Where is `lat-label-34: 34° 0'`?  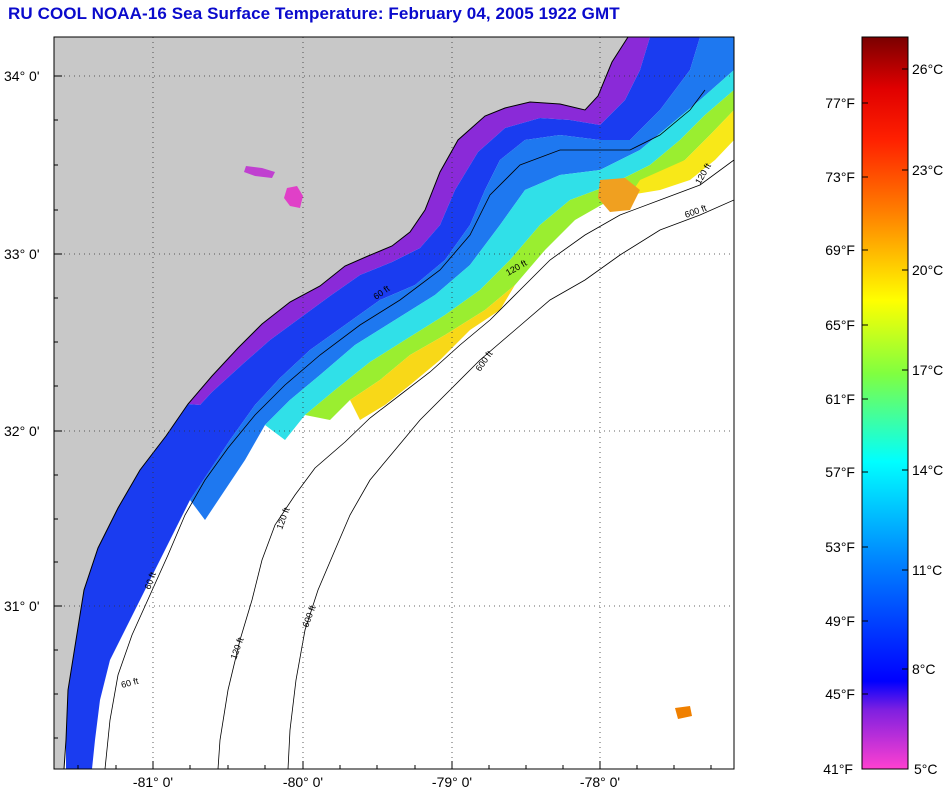 lat-label-34: 34° 0' is located at coordinates (22, 76).